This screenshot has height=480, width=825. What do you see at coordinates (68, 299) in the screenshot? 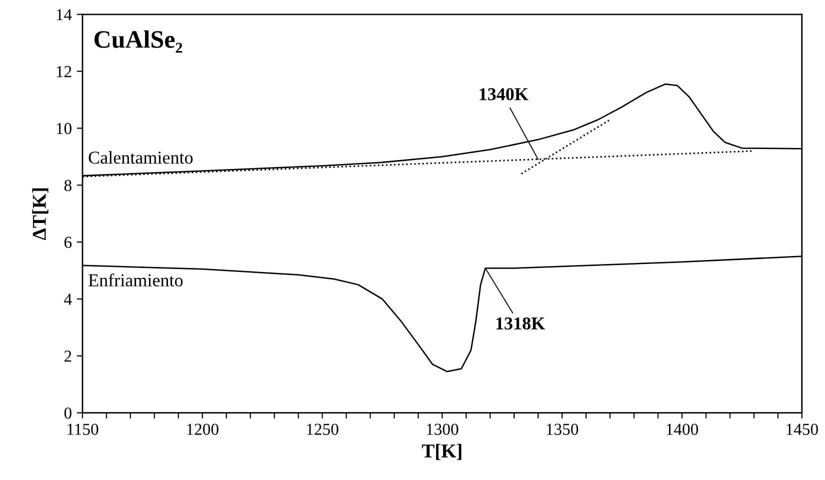
I see `y-tick-label: 4` at bounding box center [68, 299].